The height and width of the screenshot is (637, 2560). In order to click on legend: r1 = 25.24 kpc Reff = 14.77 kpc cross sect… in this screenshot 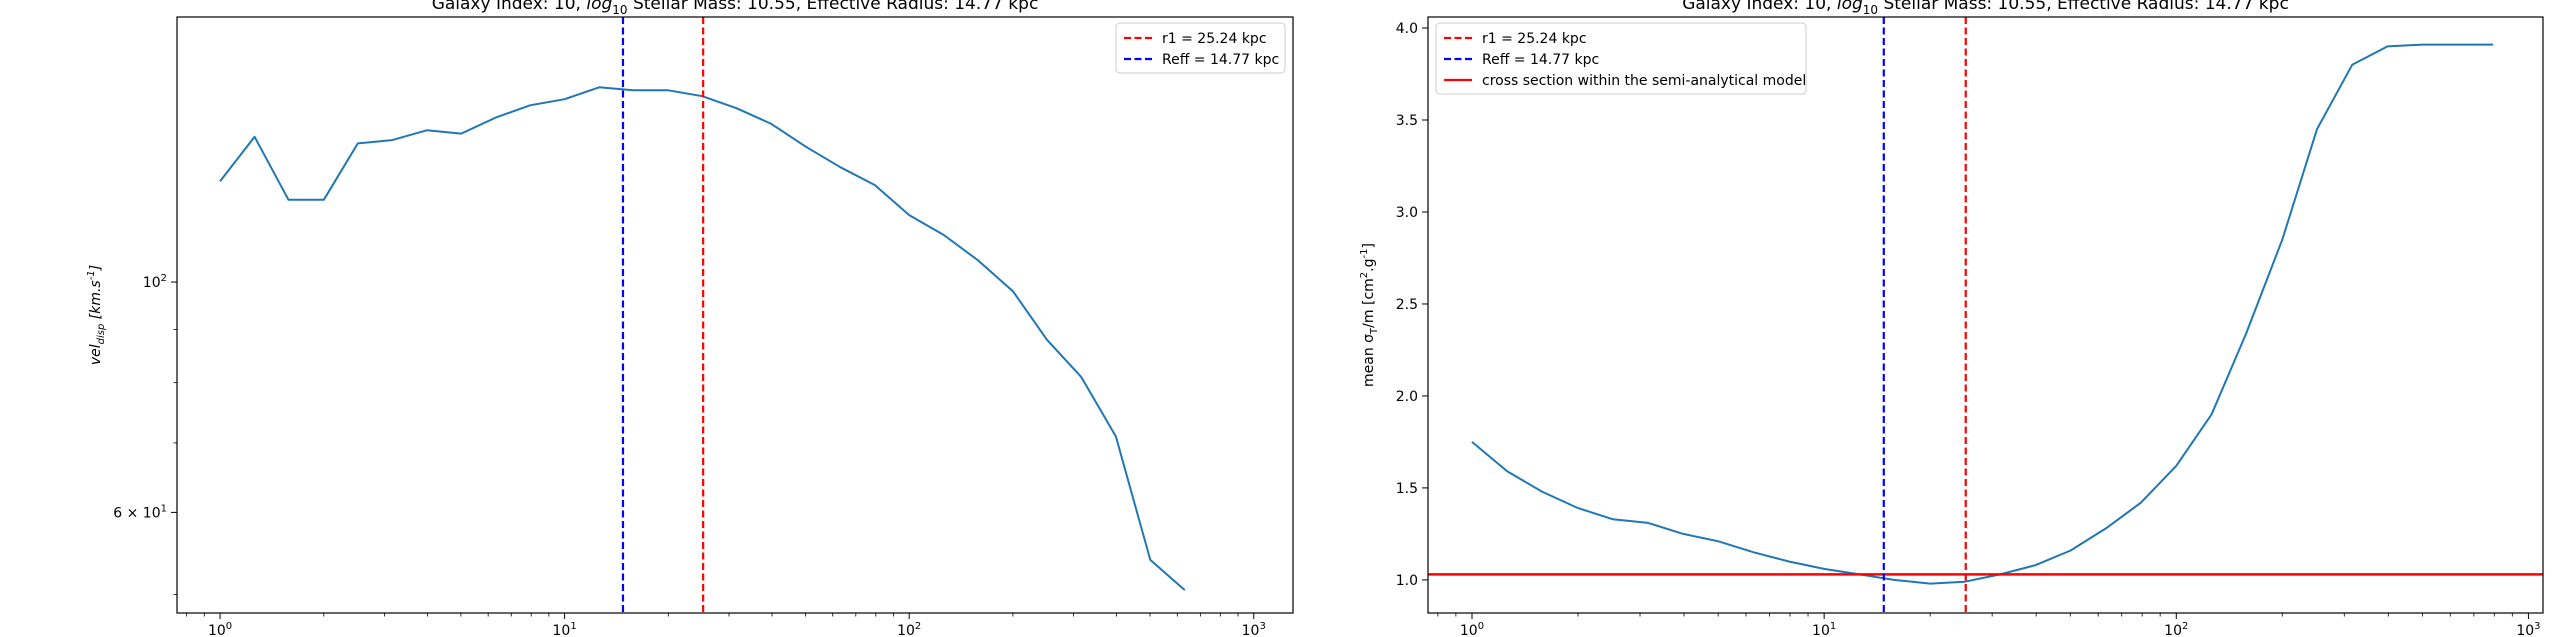, I will do `click(1621, 58)`.